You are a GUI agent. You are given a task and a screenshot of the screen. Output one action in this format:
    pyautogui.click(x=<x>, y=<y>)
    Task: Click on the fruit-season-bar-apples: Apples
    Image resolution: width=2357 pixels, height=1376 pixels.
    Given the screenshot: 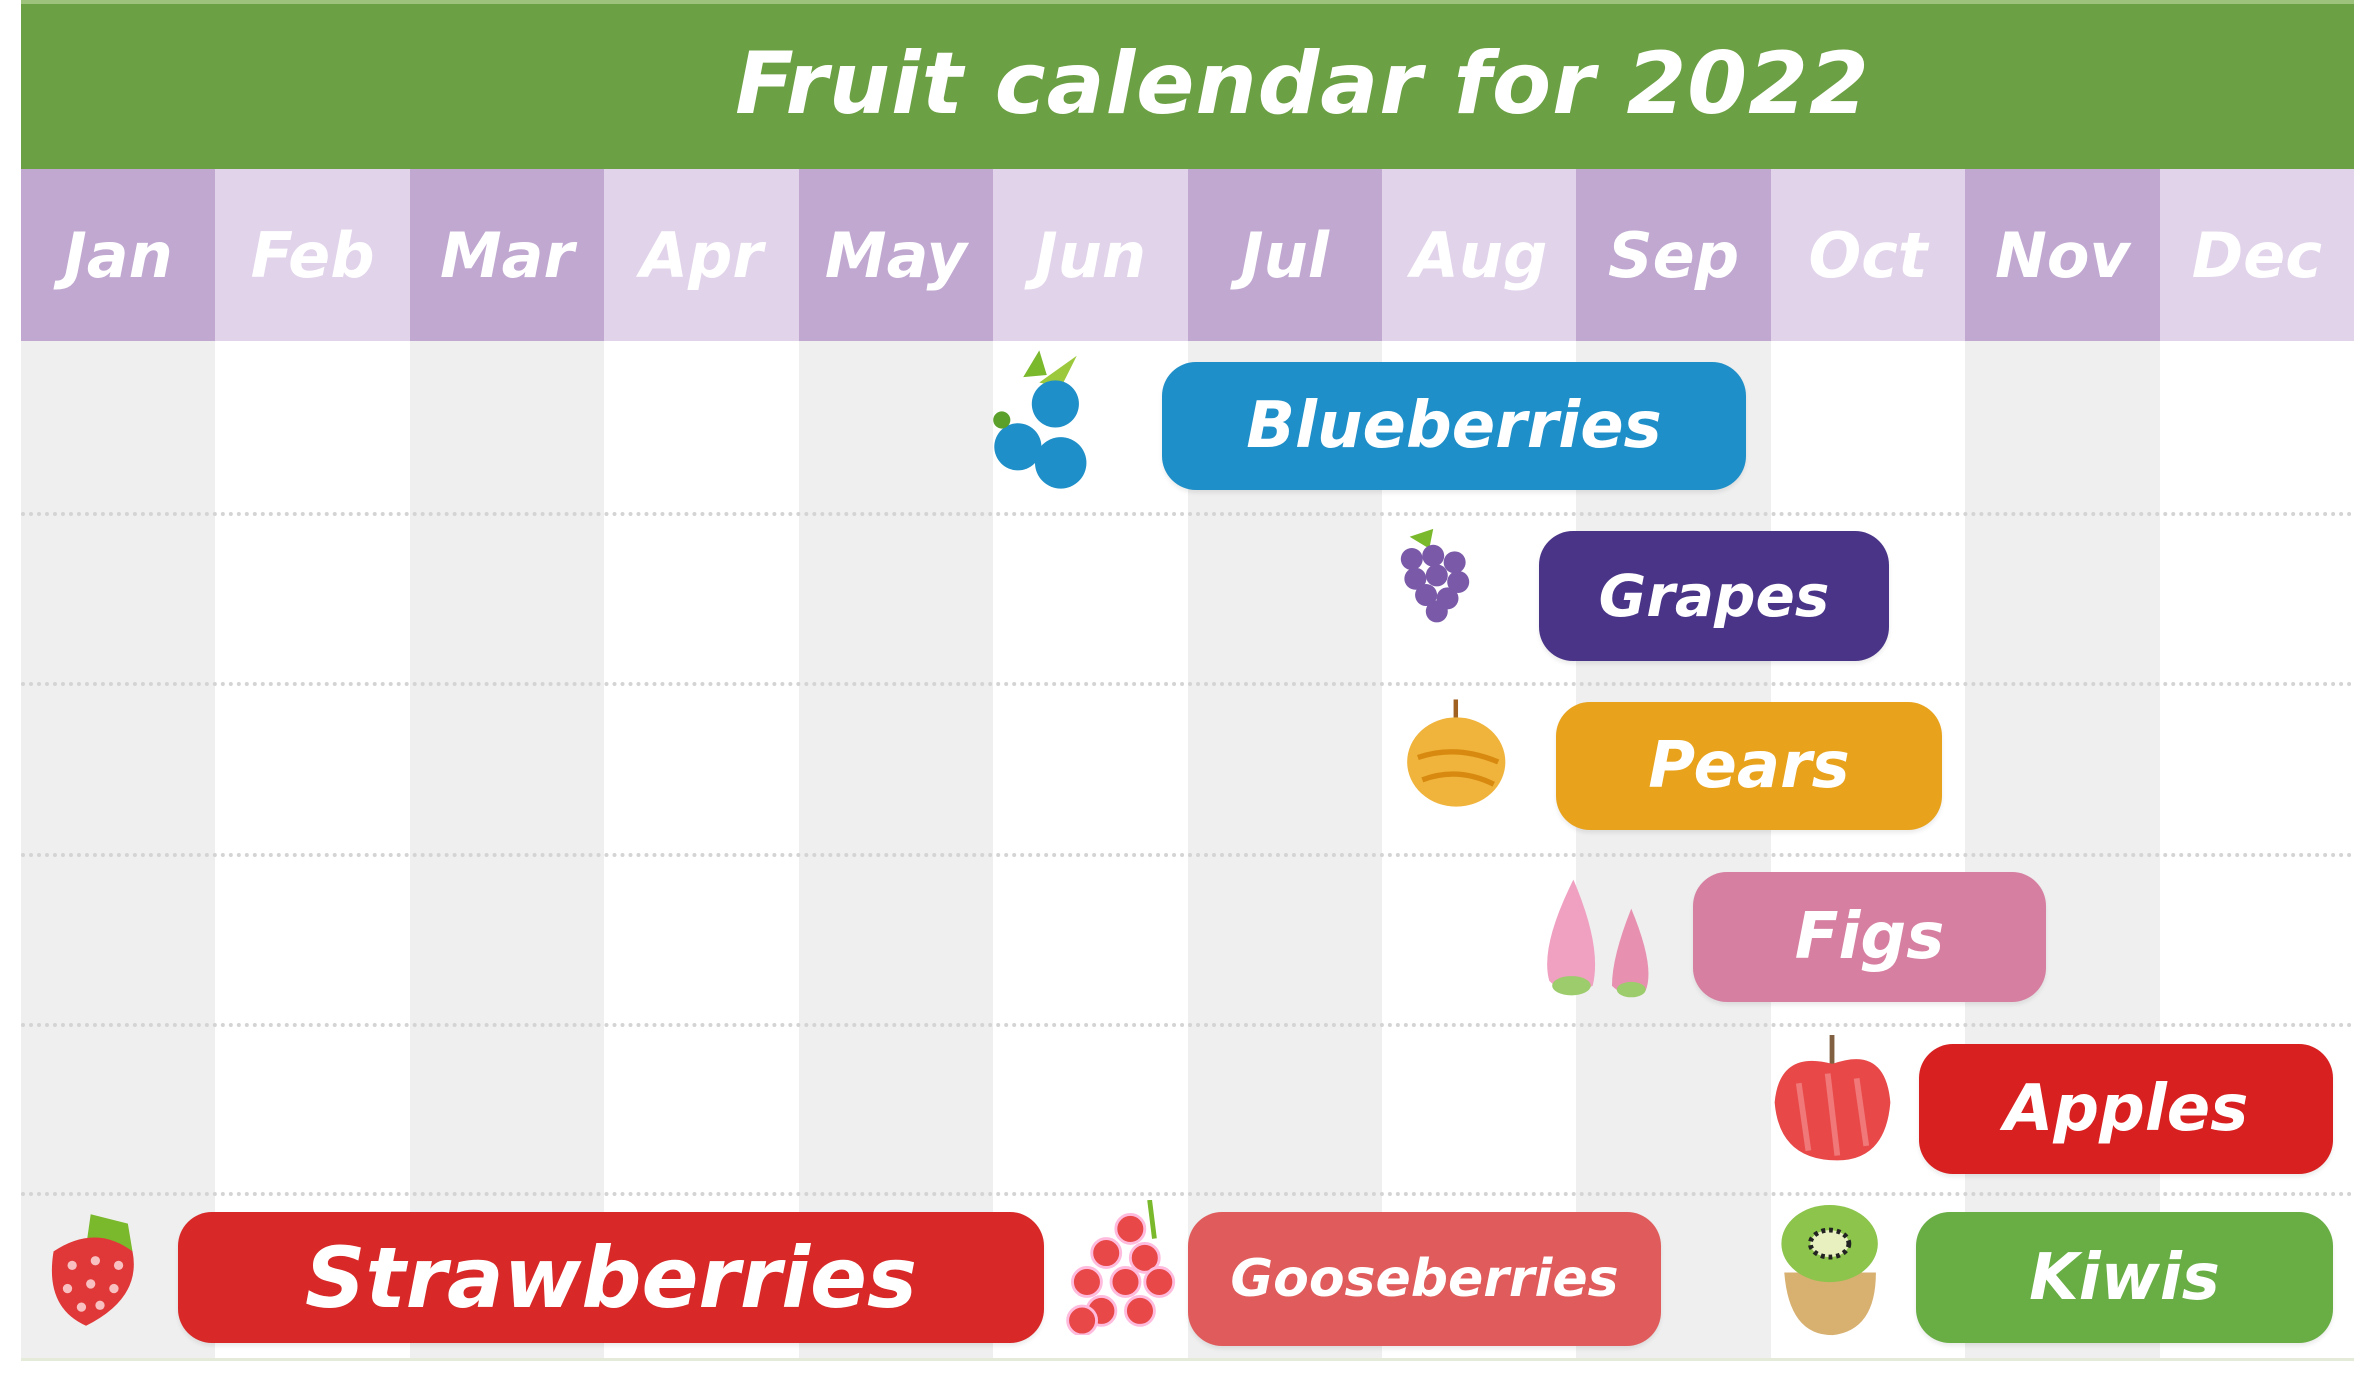 What is the action you would take?
    pyautogui.click(x=2126, y=1109)
    